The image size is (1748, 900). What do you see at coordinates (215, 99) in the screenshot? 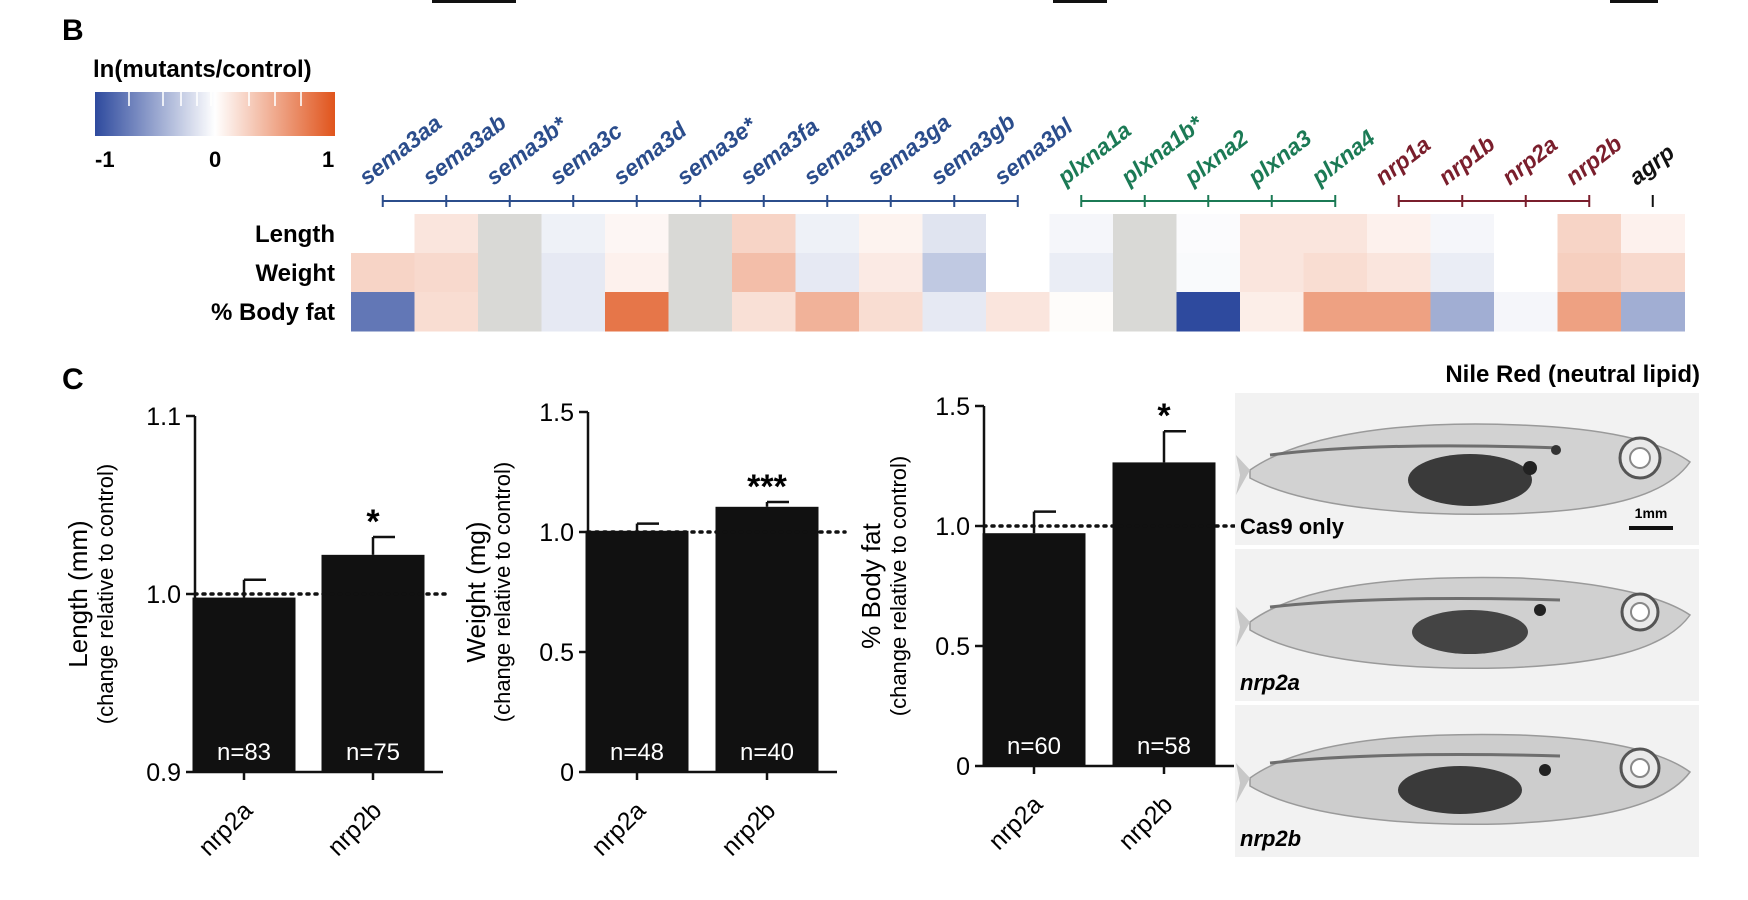
I see `scale-ticks` at bounding box center [215, 99].